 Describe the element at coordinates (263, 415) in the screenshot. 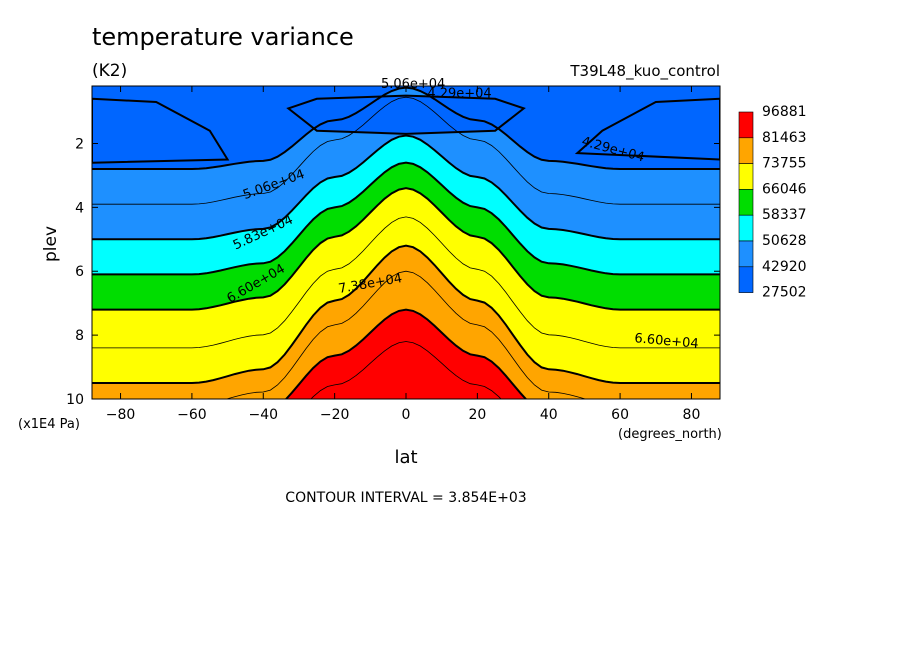

I see `x-tick-label: −40` at that location.